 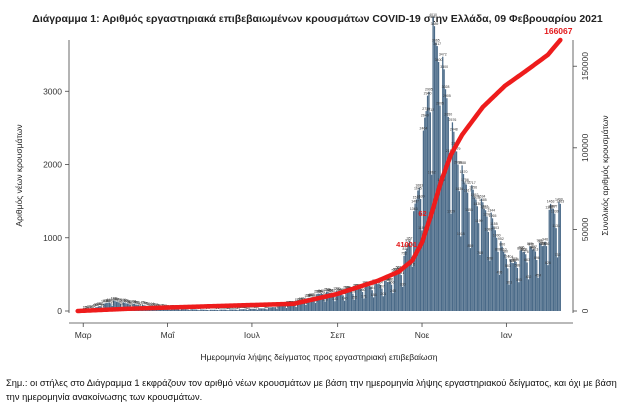 What do you see at coordinates (494, 224) in the screenshot?
I see `bar-value-label: 1155` at bounding box center [494, 224].